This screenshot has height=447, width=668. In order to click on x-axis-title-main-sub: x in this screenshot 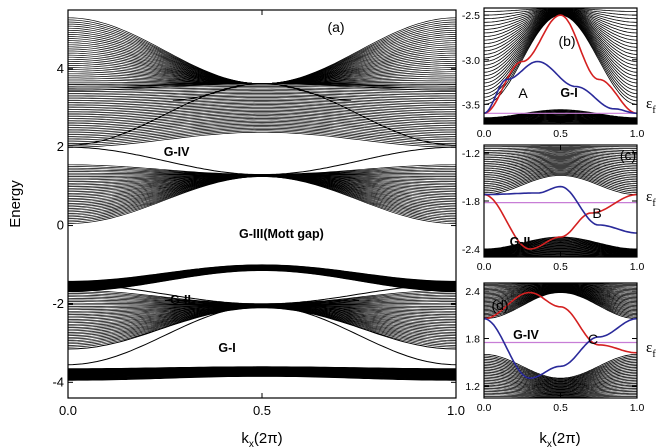, I will do `click(251, 443)`.